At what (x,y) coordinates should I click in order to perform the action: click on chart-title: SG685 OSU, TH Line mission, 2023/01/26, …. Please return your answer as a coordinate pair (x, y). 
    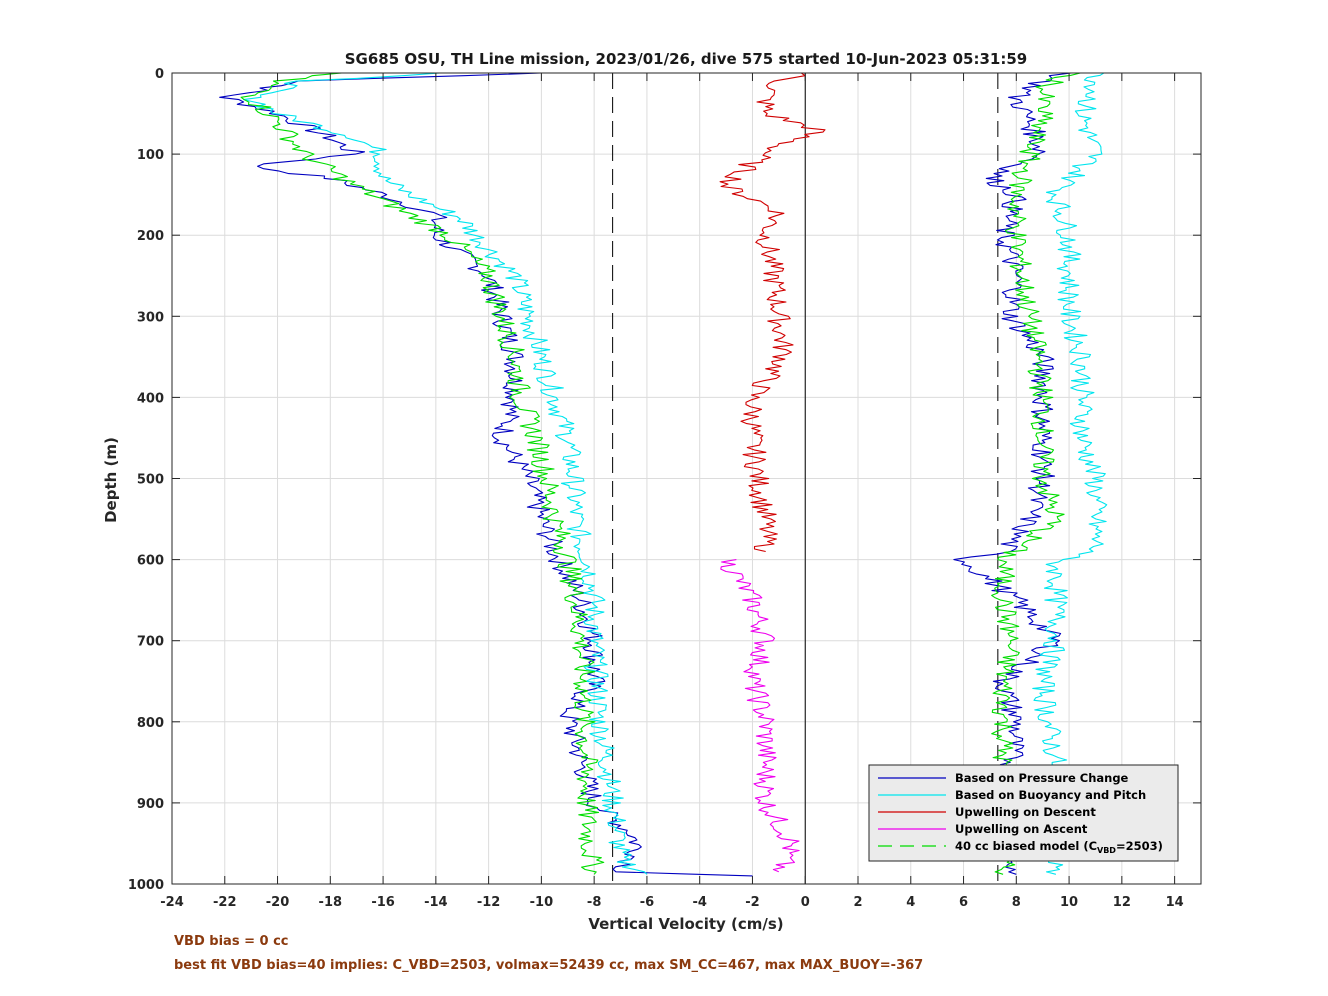
    Looking at the image, I should click on (686, 59).